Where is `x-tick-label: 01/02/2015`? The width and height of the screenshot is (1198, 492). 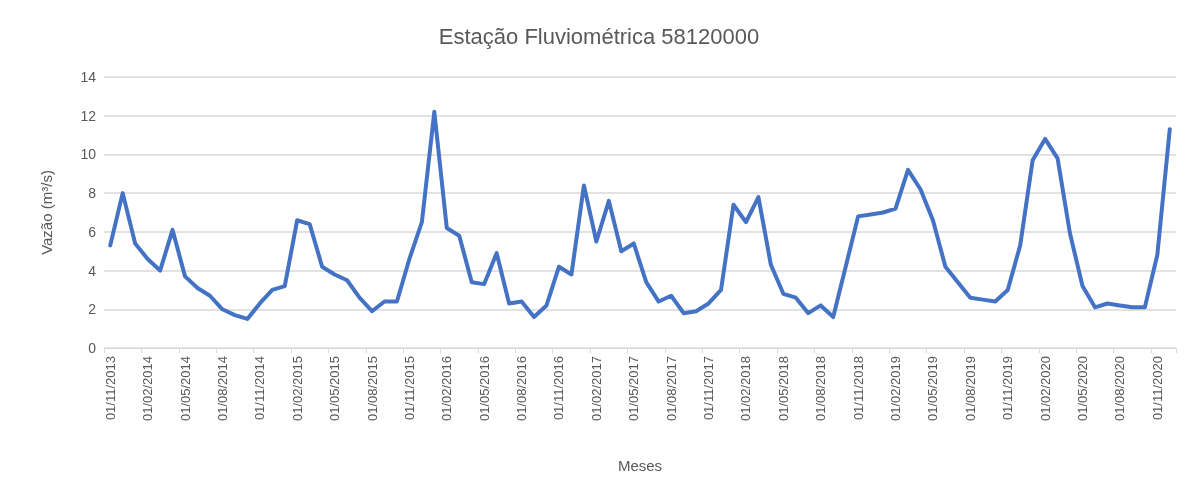
x-tick-label: 01/02/2015 is located at coordinates (297, 389).